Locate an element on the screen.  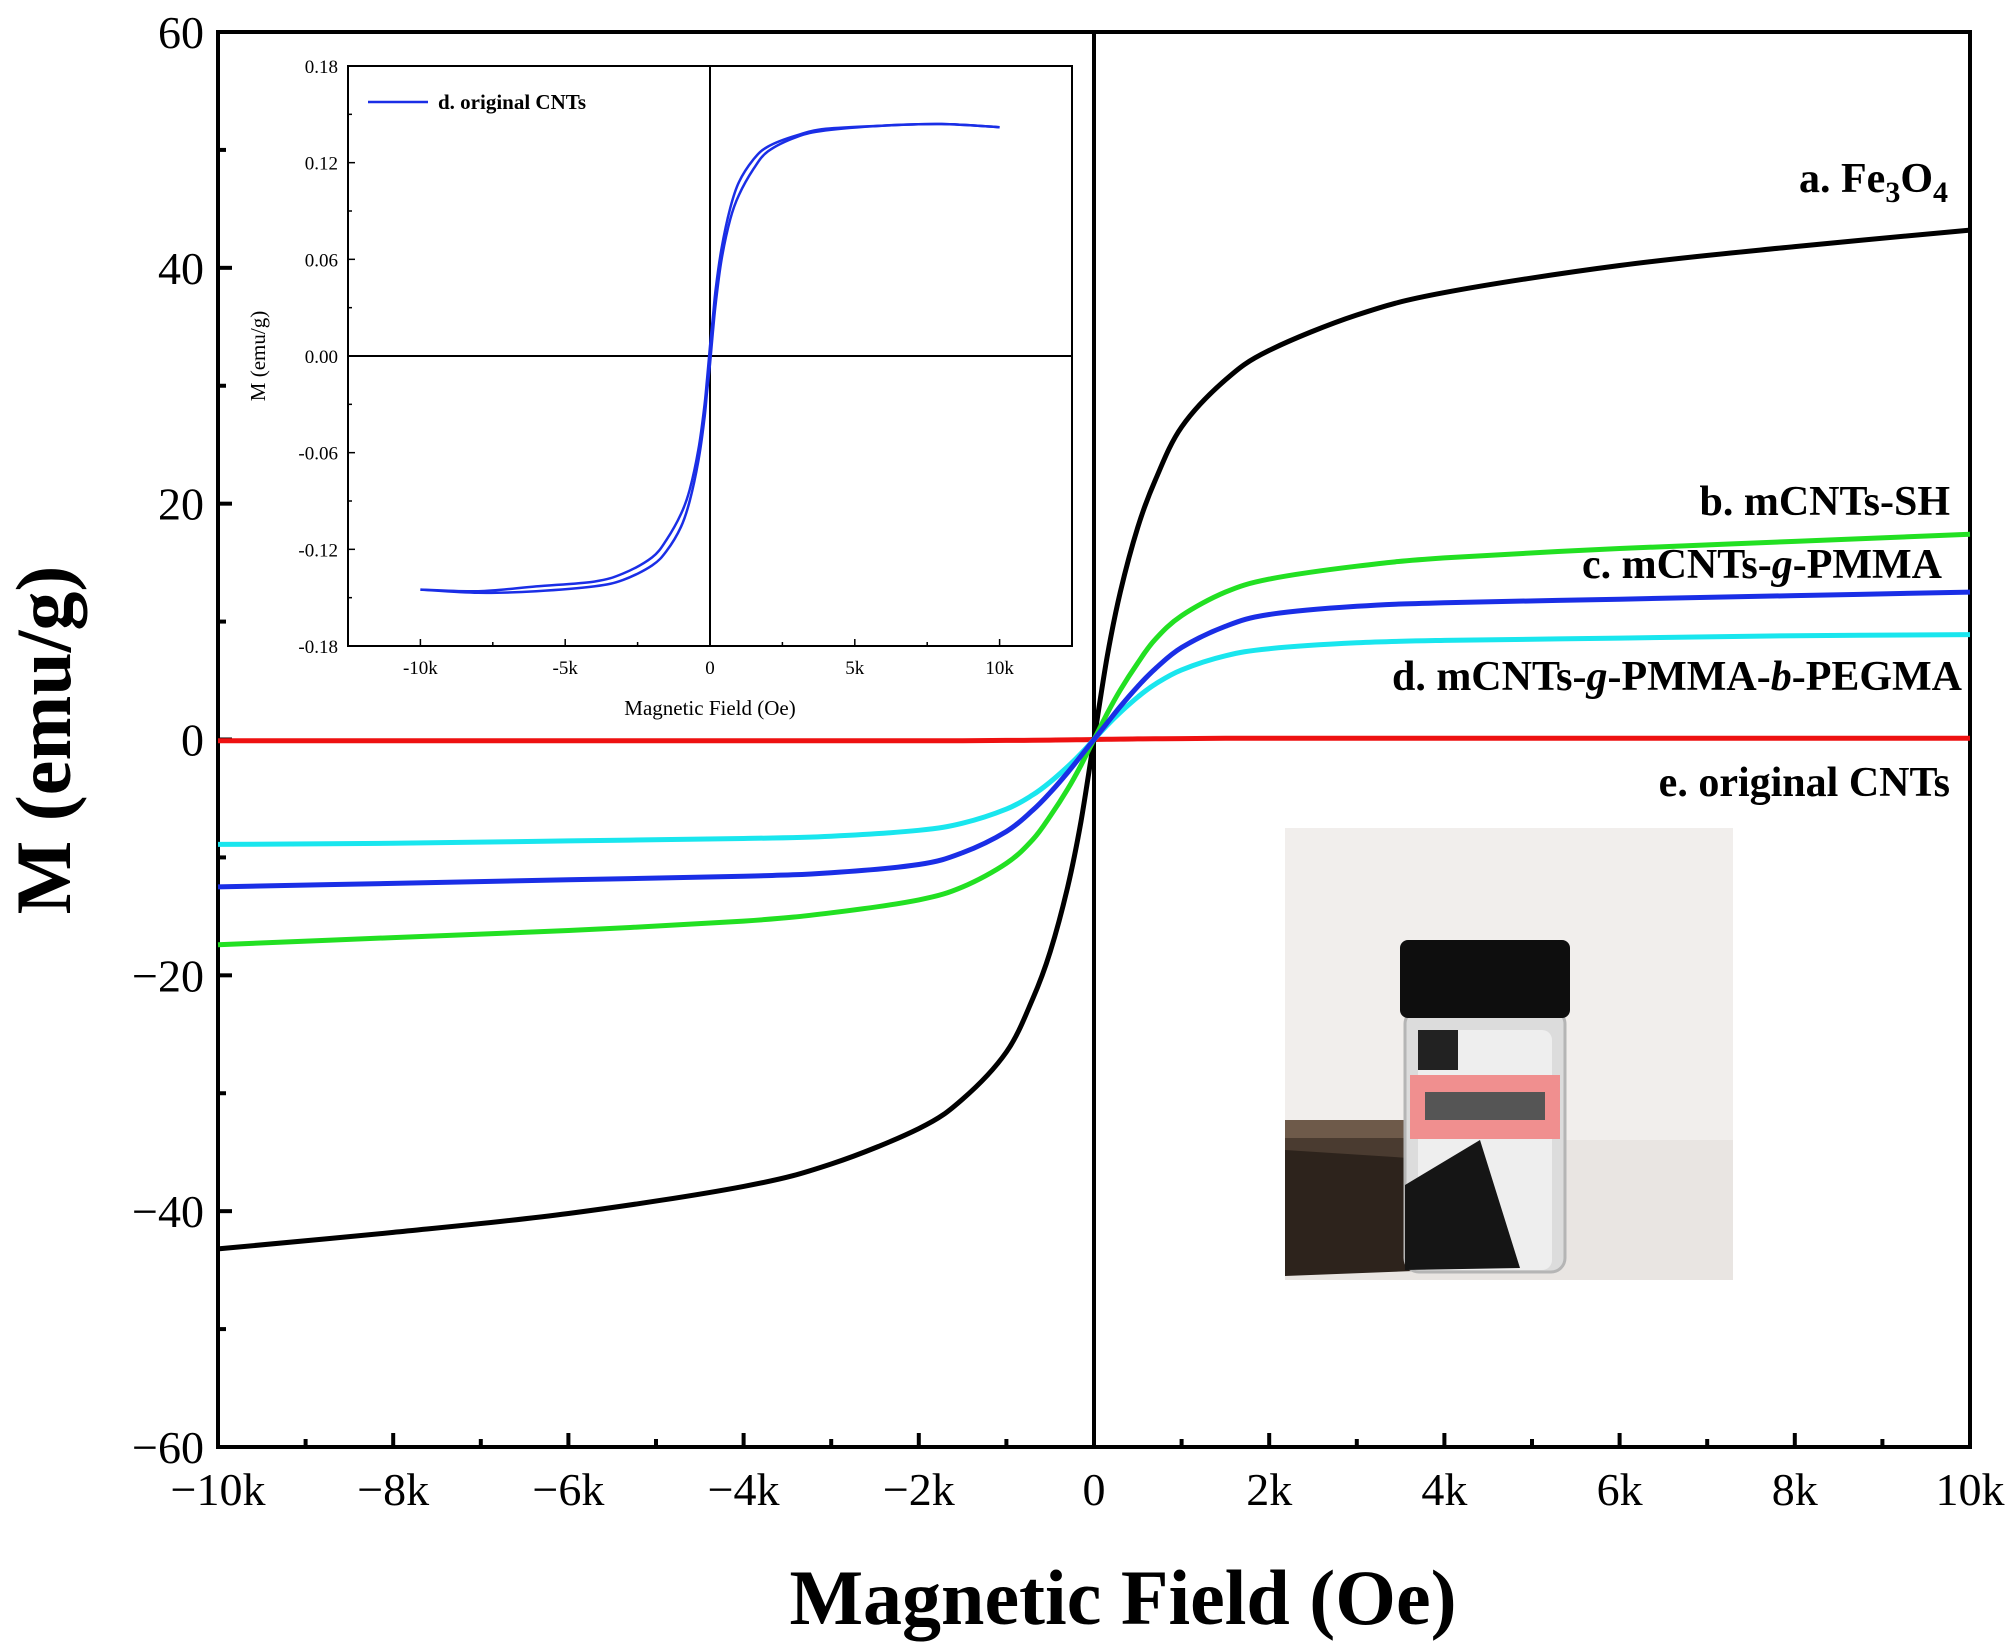
inset-x-axis-title: Magnetic Field (Oe) is located at coordinates (709, 708).